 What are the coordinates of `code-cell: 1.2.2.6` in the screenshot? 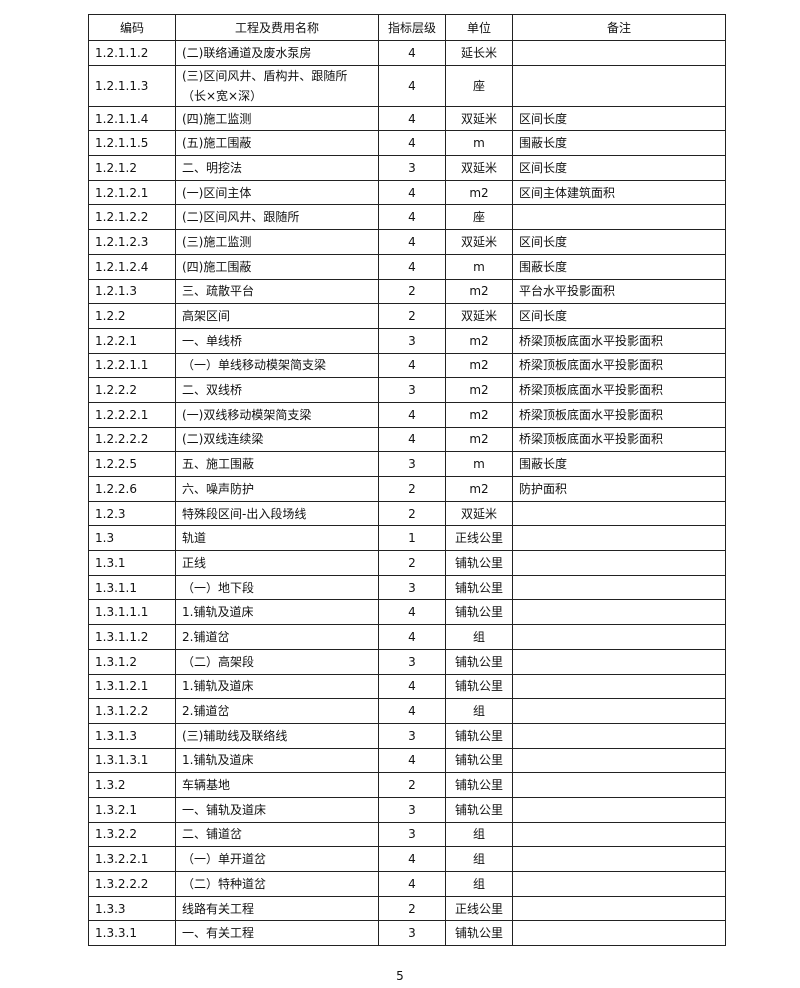 It's located at (132, 489).